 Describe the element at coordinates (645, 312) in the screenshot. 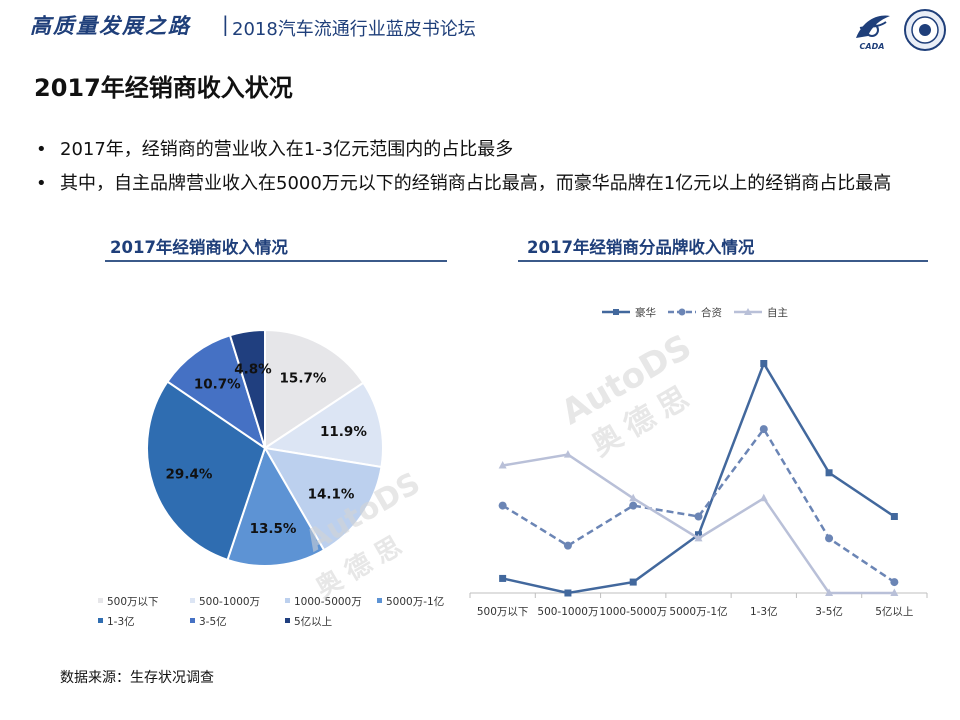

I see `legend-label: 豪华` at that location.